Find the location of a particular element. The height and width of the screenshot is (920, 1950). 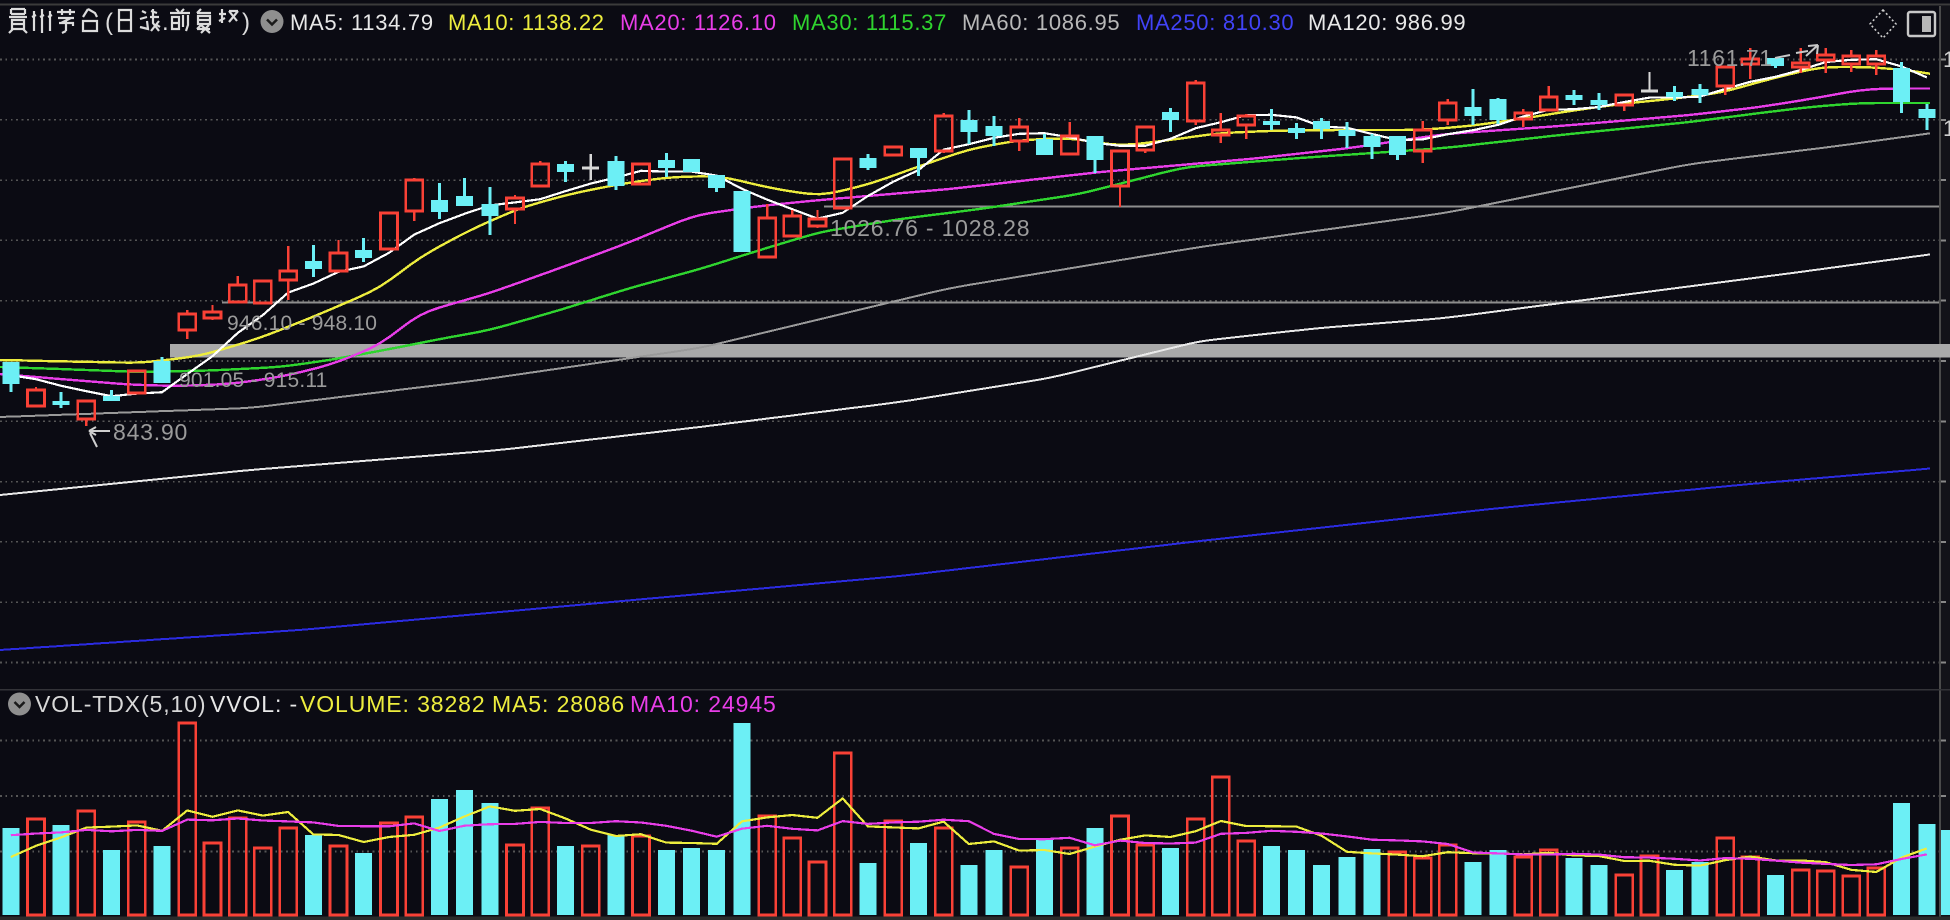

svg-text: 1026.76 - 1028.28 is located at coordinates (930, 228).